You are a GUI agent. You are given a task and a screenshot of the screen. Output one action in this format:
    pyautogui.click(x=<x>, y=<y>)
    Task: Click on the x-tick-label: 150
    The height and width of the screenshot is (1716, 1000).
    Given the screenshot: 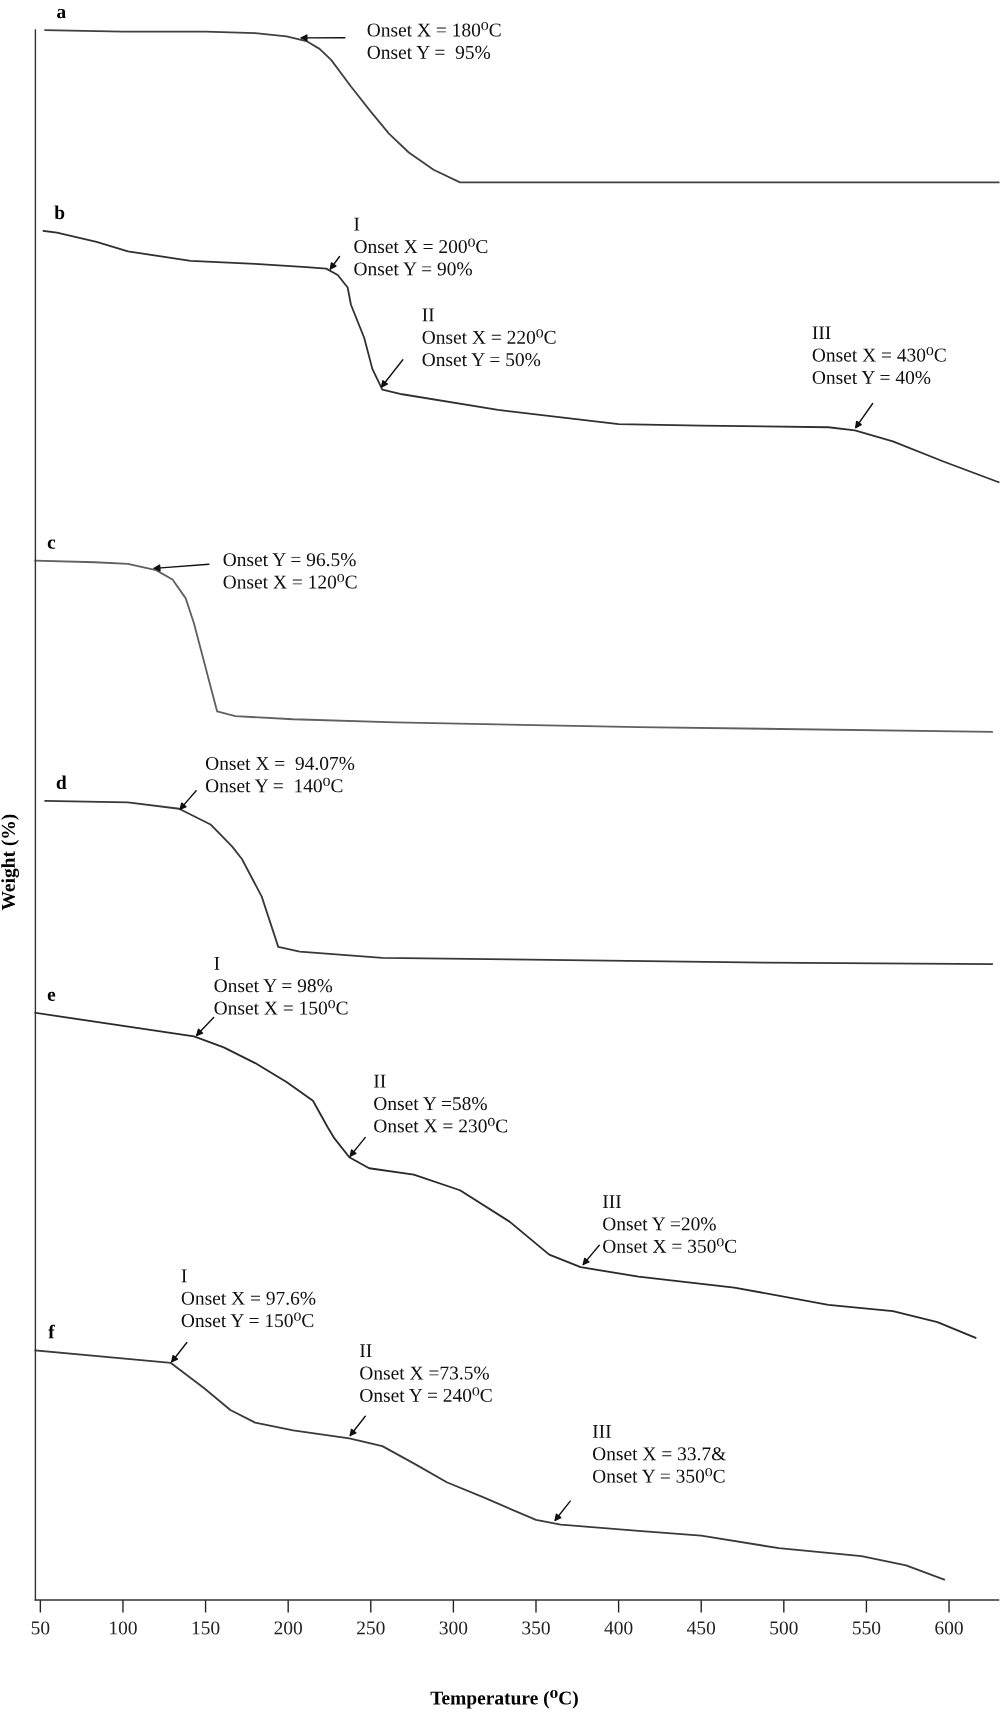 What is the action you would take?
    pyautogui.click(x=206, y=1628)
    